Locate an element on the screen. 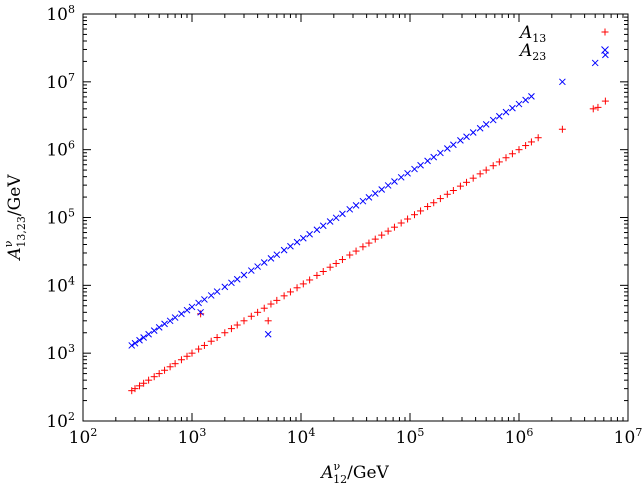 The image size is (644, 486). x-tick-label: 10³ is located at coordinates (192, 437).